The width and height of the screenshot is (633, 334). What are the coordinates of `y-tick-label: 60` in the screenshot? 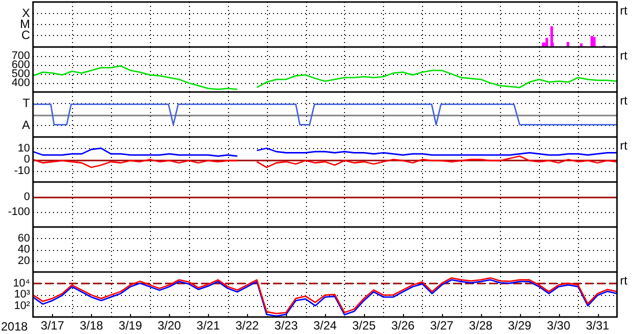 It's located at (24, 238).